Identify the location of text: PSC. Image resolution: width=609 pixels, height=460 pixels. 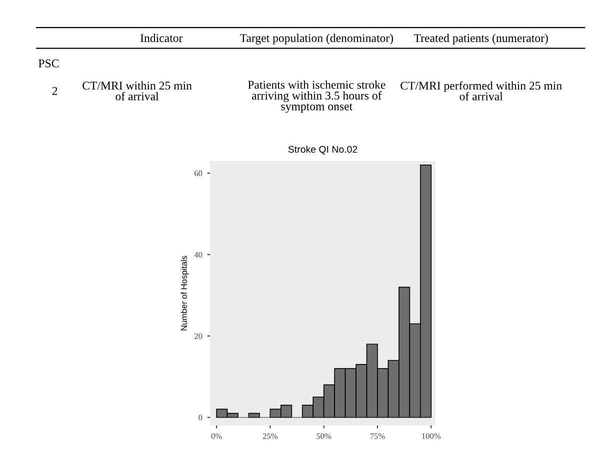
(48, 63).